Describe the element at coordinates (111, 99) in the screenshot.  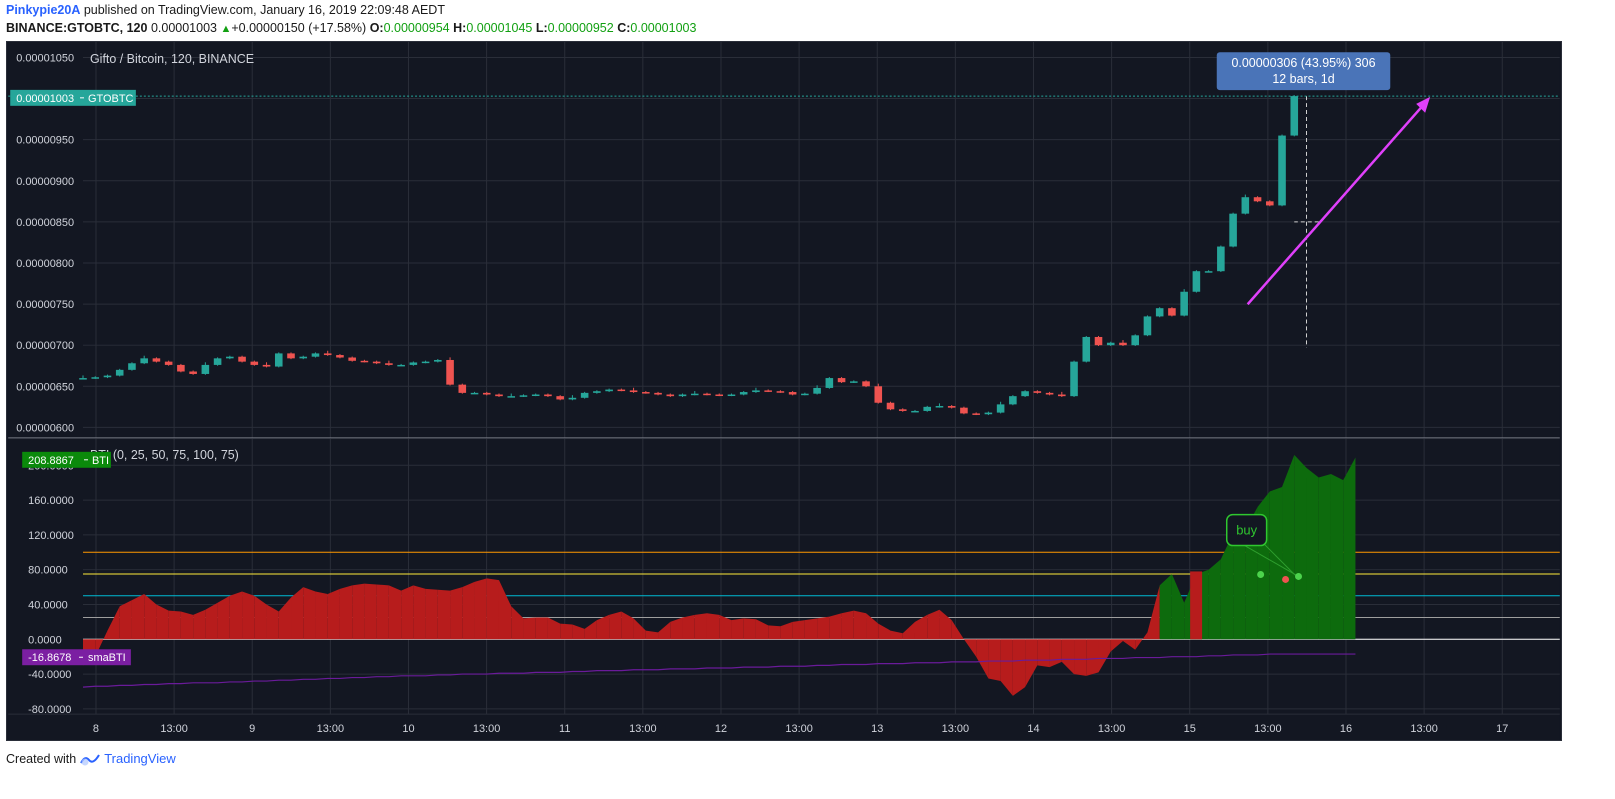
I see `price-tag-symbol: GTOBTC` at that location.